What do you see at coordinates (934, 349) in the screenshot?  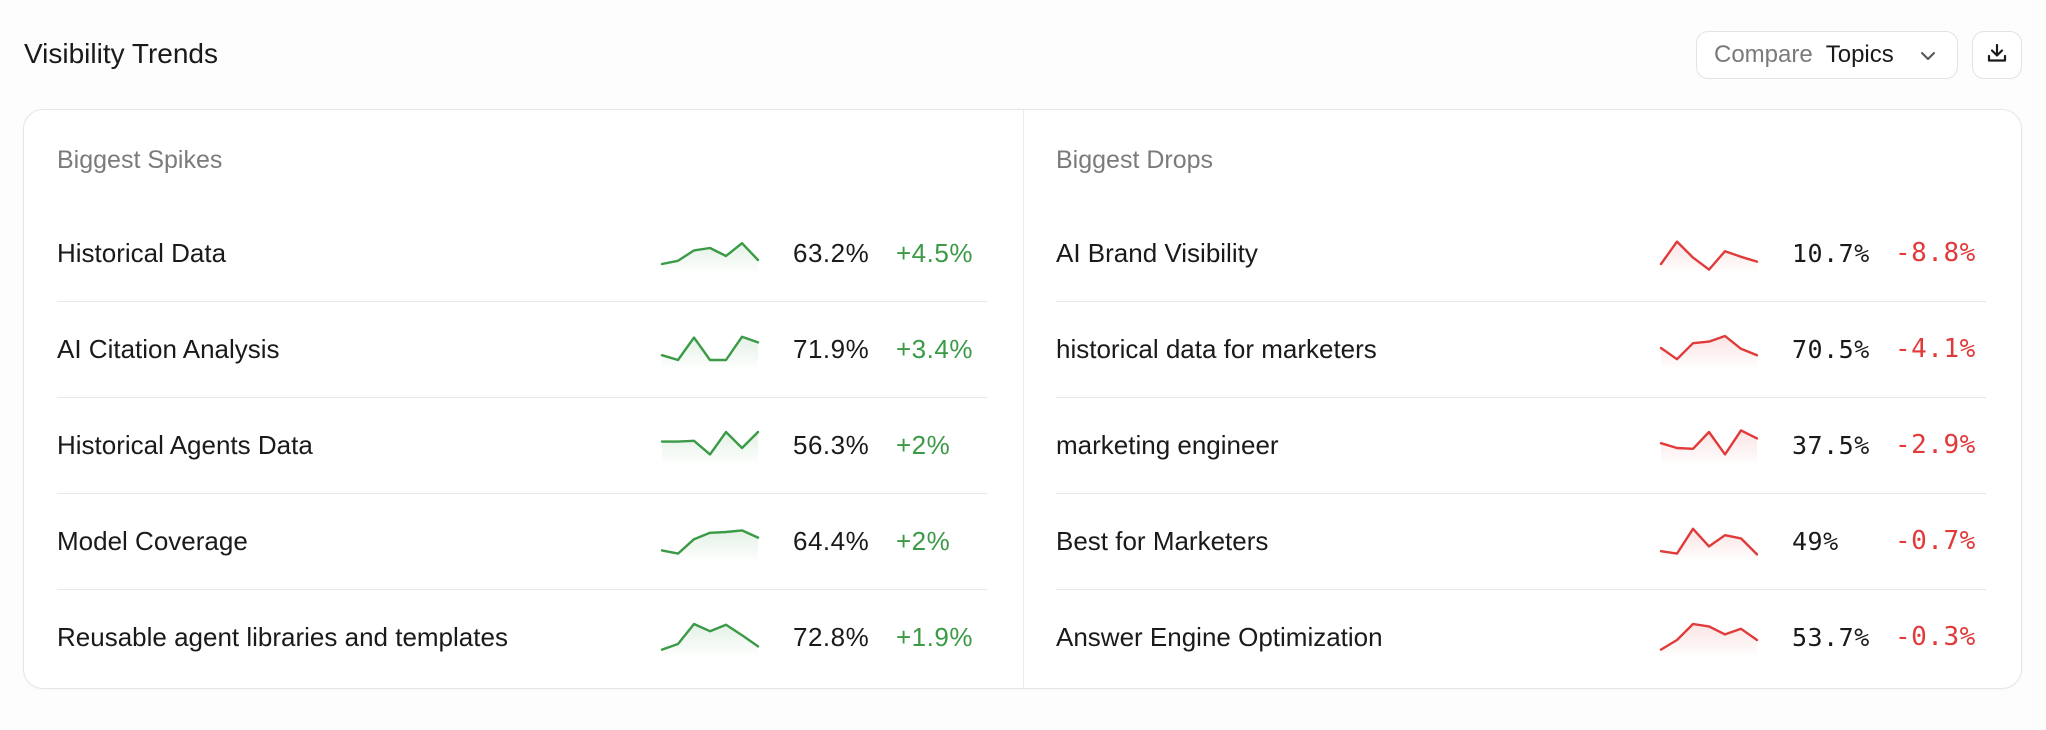 I see `change-value: +3.4%` at bounding box center [934, 349].